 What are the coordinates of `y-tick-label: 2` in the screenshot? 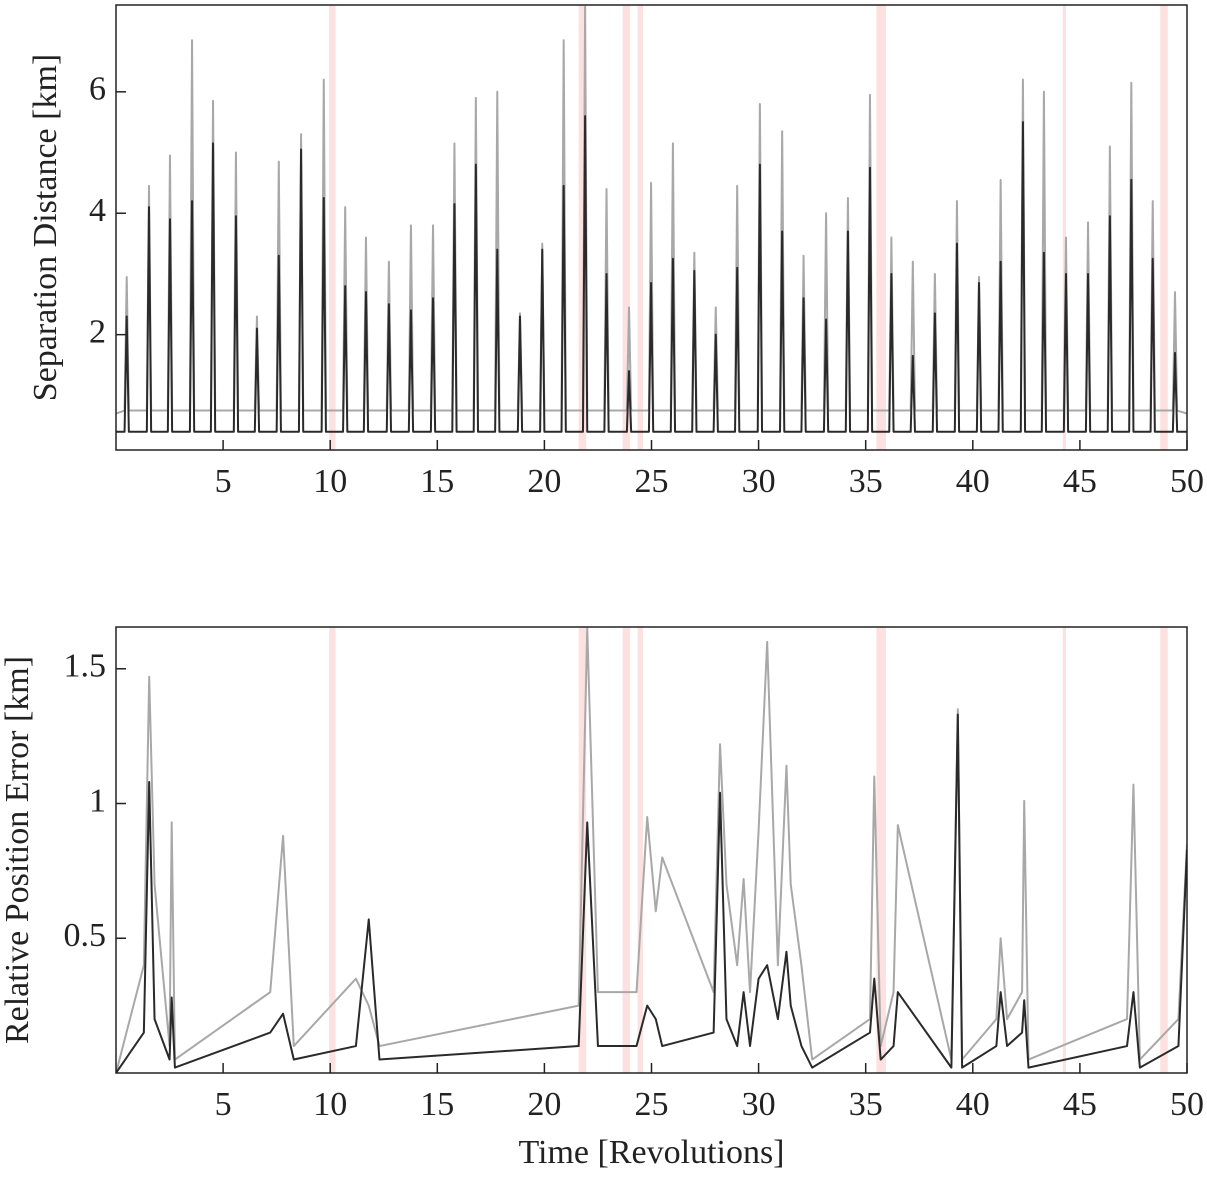 It's located at (97, 331).